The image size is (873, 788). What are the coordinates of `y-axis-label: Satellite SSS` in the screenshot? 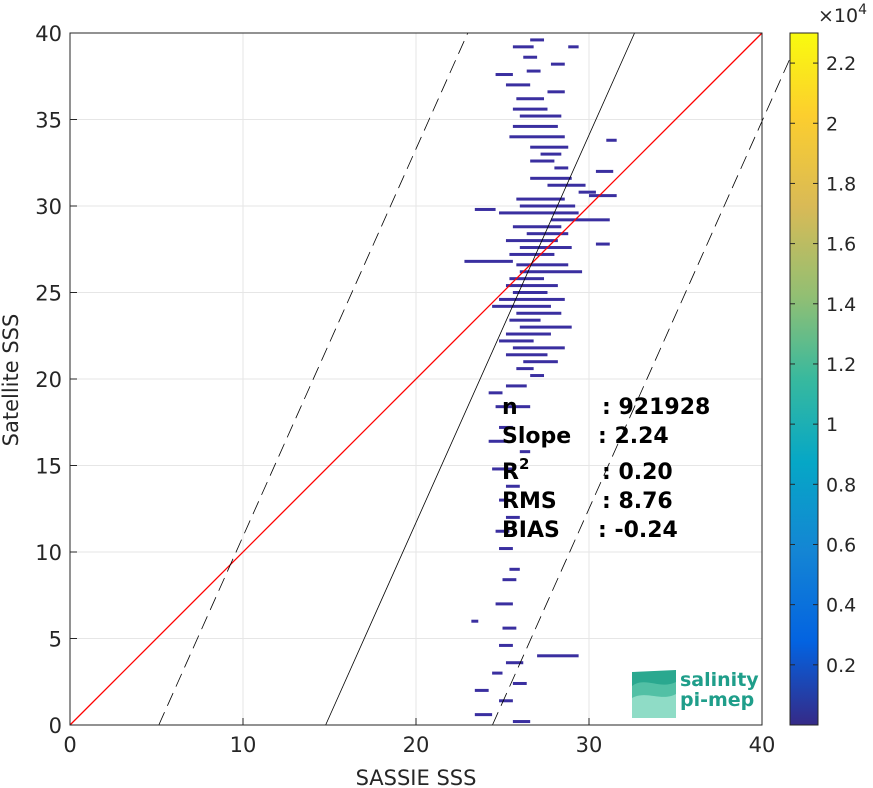 It's located at (11, 380).